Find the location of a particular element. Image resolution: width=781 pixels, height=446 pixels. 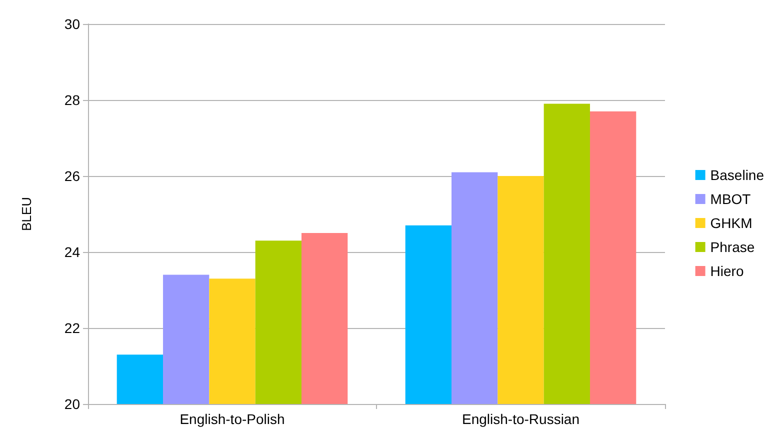

legend-label: Phrase is located at coordinates (732, 247).